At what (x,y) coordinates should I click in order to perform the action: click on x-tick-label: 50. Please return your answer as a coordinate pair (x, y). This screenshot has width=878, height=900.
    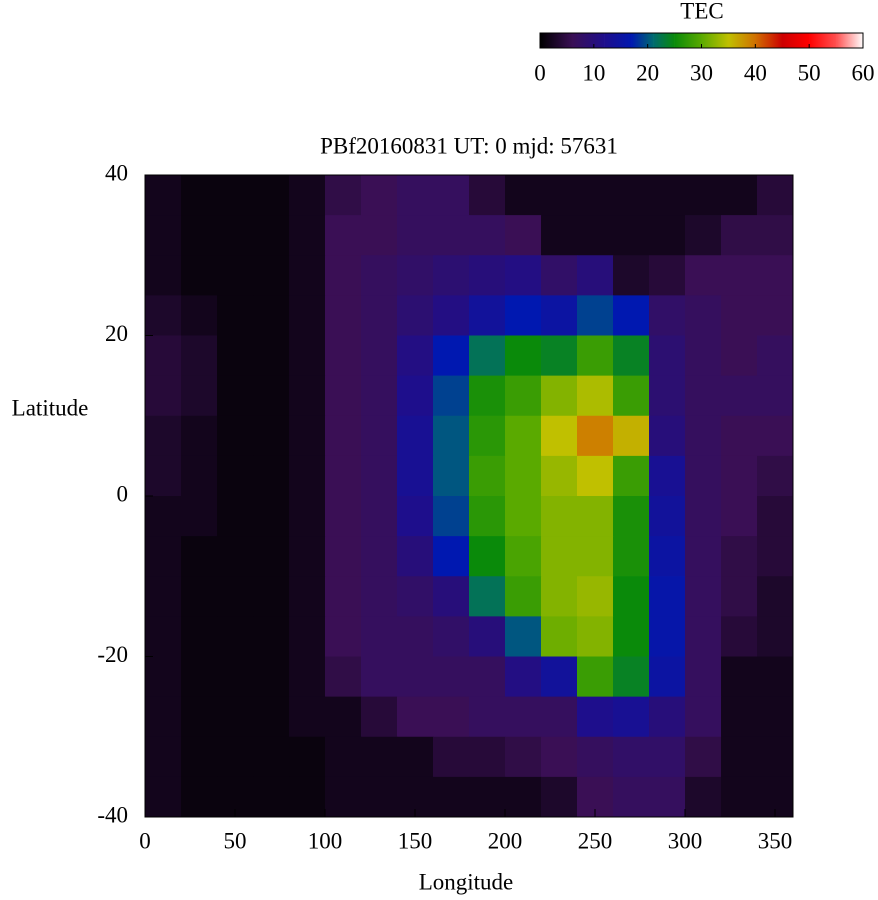
    Looking at the image, I should click on (235, 840).